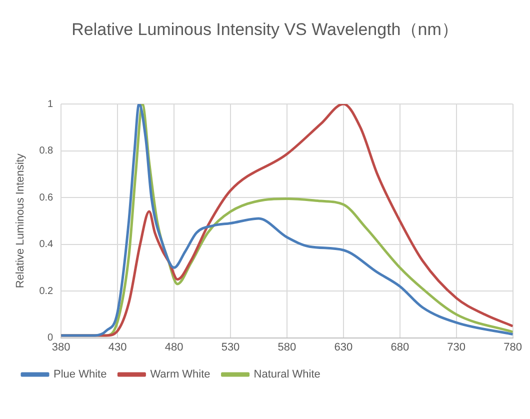 The width and height of the screenshot is (530, 419). I want to click on x-tick-label: 730, so click(456, 347).